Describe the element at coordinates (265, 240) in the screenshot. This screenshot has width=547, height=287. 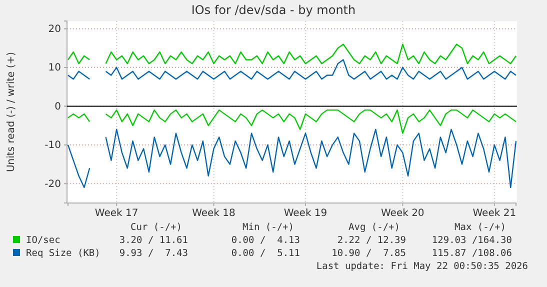
I see `text: 0.00 / 4.13` at that location.